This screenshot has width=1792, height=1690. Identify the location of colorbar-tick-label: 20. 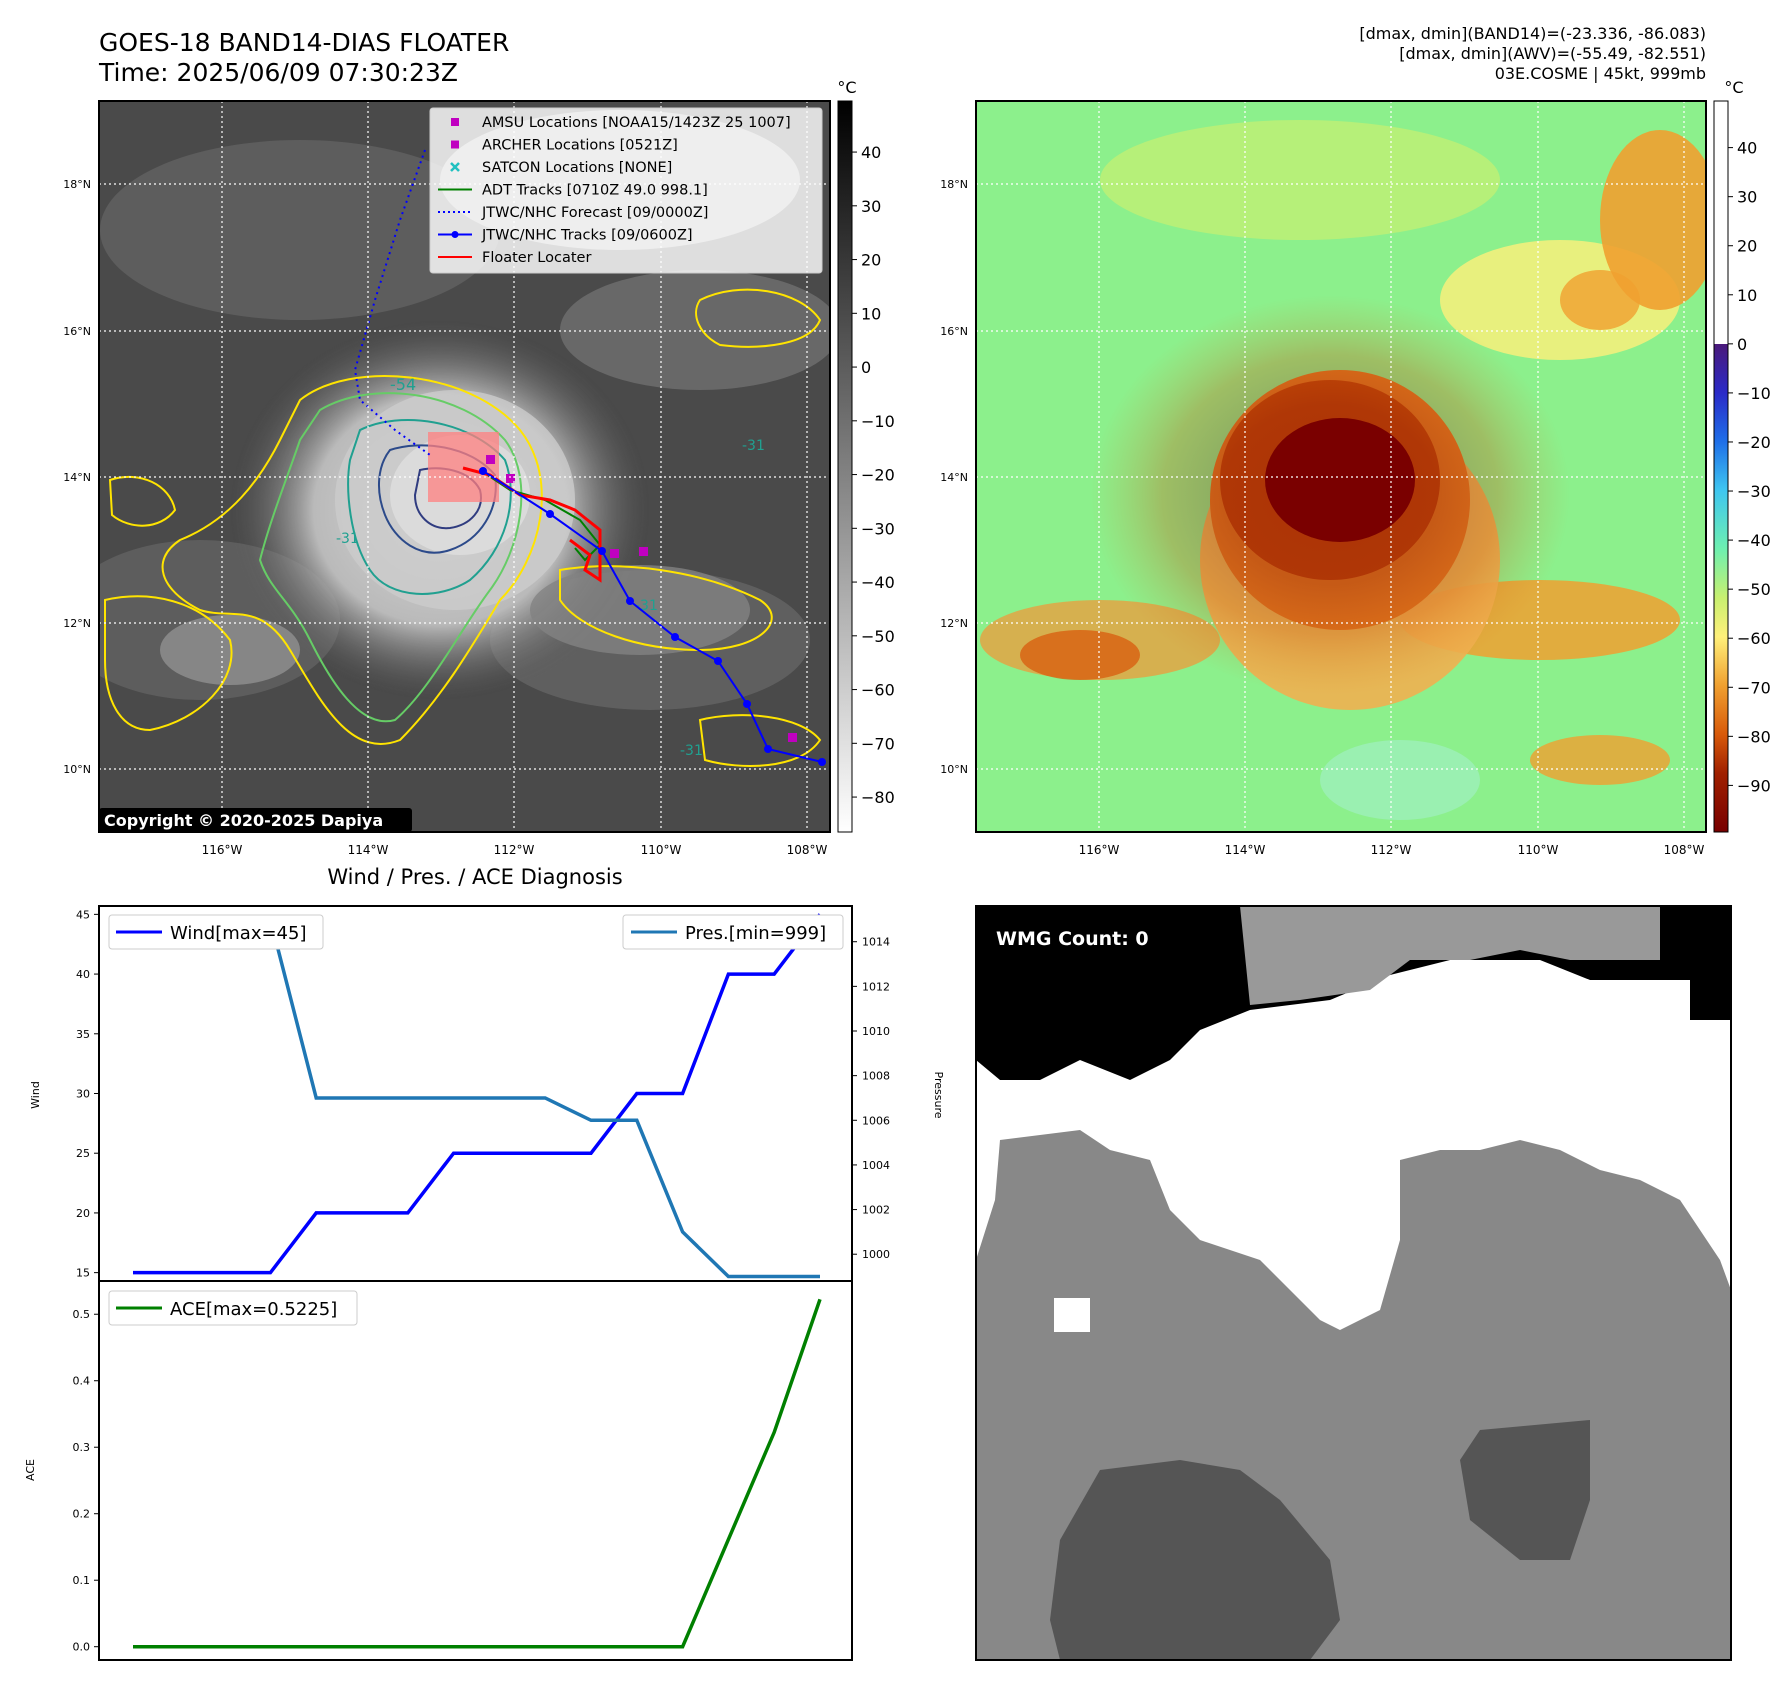
(871, 260).